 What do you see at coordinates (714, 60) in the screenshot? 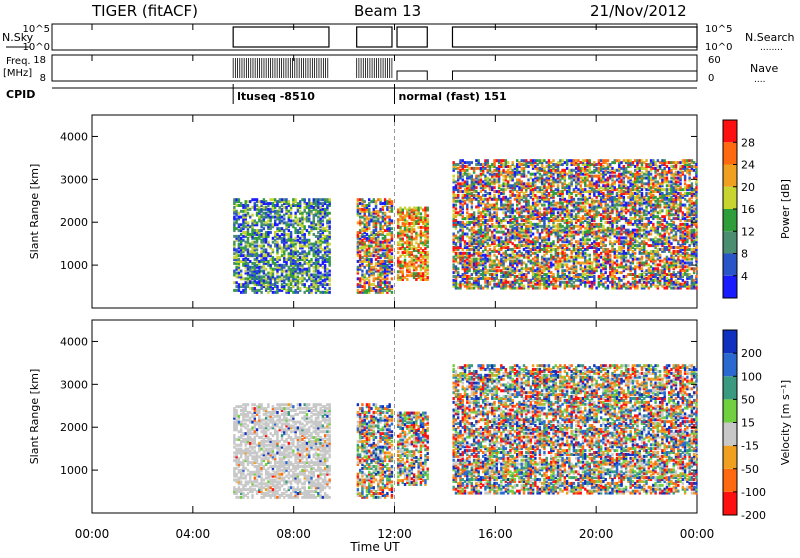
I see `nave-tick-high: 60` at bounding box center [714, 60].